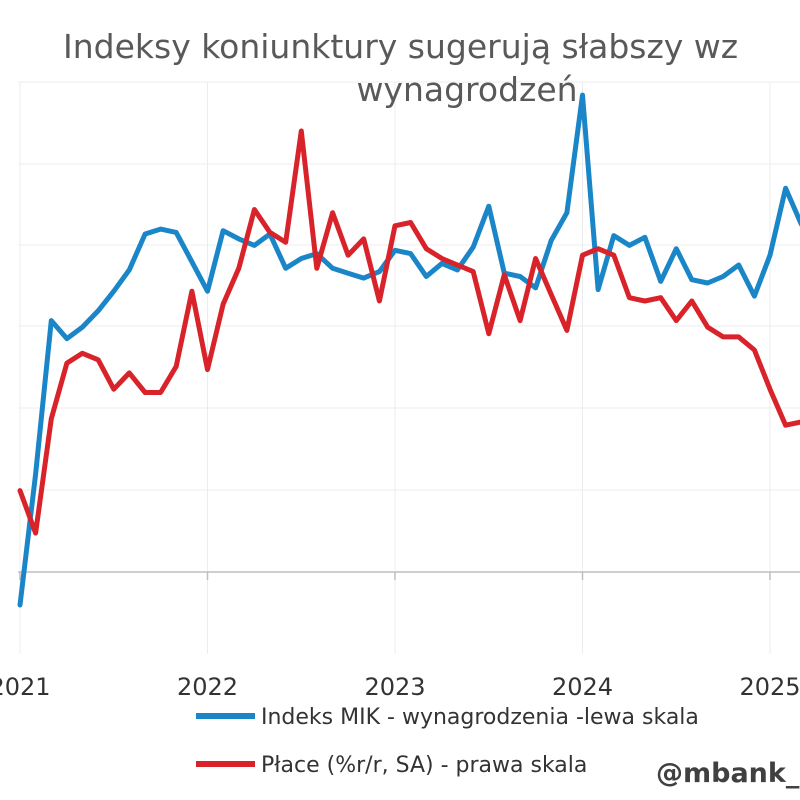 Image resolution: width=800 pixels, height=800 pixels. What do you see at coordinates (728, 773) in the screenshot?
I see `watermark-logo: @mbank_` at bounding box center [728, 773].